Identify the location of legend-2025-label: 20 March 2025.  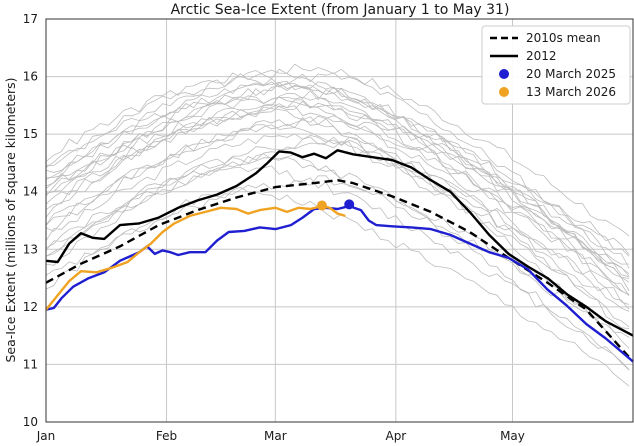
(571, 74).